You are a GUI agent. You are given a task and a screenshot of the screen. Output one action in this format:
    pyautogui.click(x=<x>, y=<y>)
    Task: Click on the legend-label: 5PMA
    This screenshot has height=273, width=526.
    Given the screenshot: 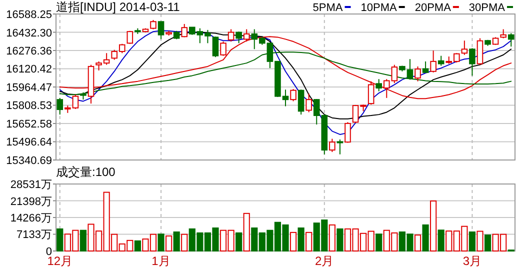 What is the action you would take?
    pyautogui.click(x=328, y=8)
    